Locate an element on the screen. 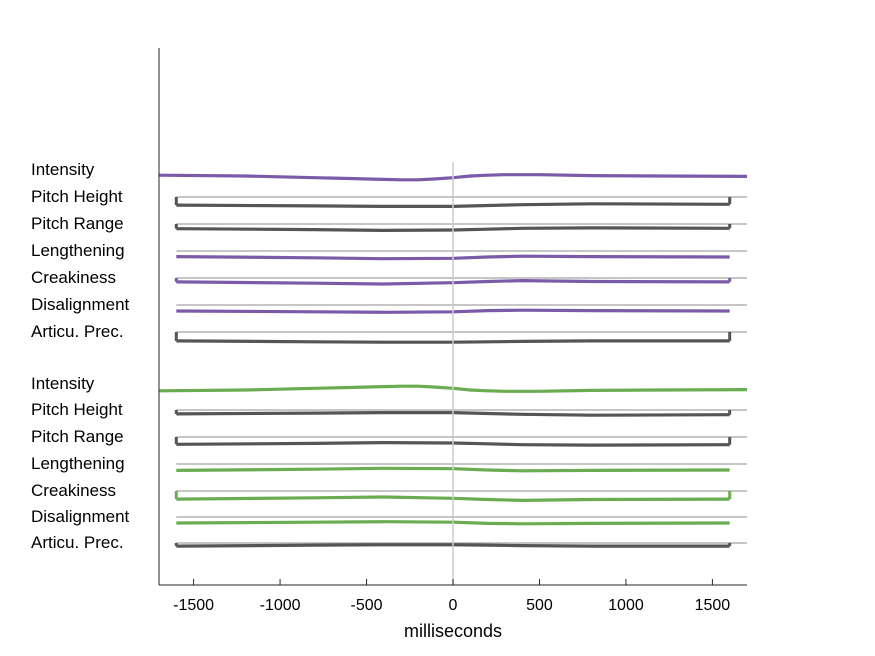 The width and height of the screenshot is (875, 656). x-tick-label: 0 is located at coordinates (453, 605).